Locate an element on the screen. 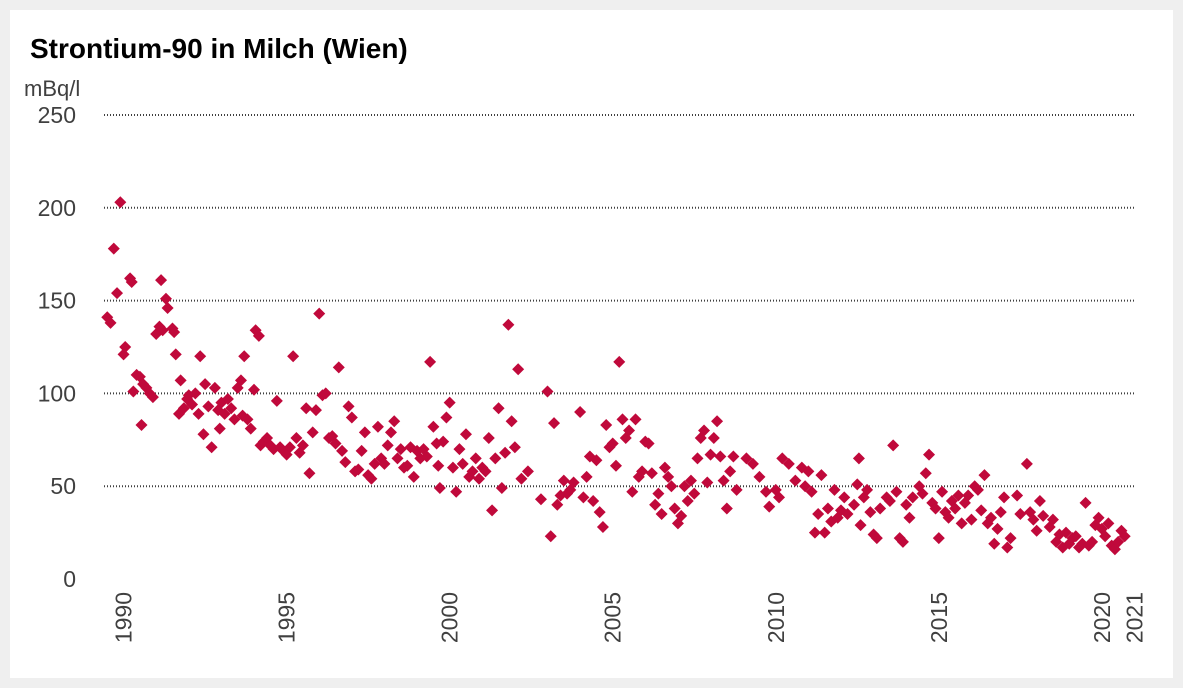 This screenshot has height=688, width=1183. chart-title: Strontium-90 in Milch (Wien) is located at coordinates (219, 48).